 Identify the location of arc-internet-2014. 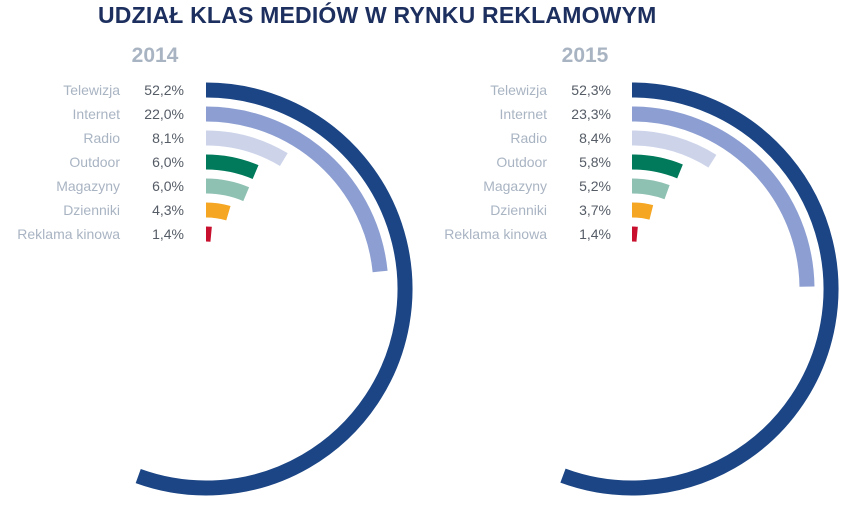
(296, 189).